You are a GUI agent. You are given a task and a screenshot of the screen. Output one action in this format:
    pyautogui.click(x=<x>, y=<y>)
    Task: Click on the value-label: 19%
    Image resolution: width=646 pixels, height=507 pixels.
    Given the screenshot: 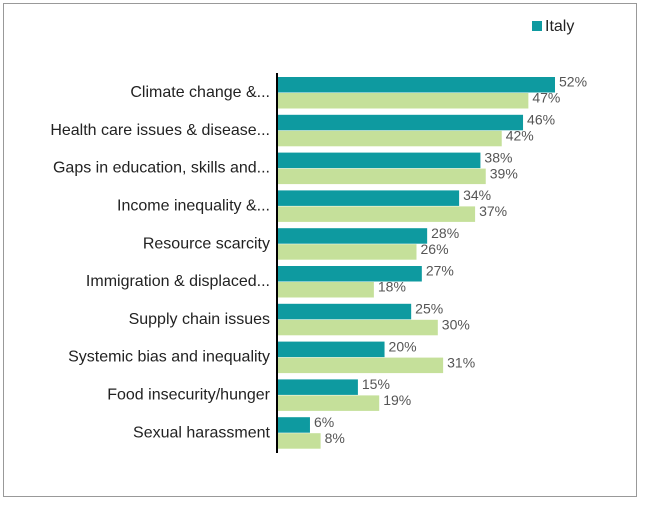 What is the action you would take?
    pyautogui.click(x=397, y=400)
    